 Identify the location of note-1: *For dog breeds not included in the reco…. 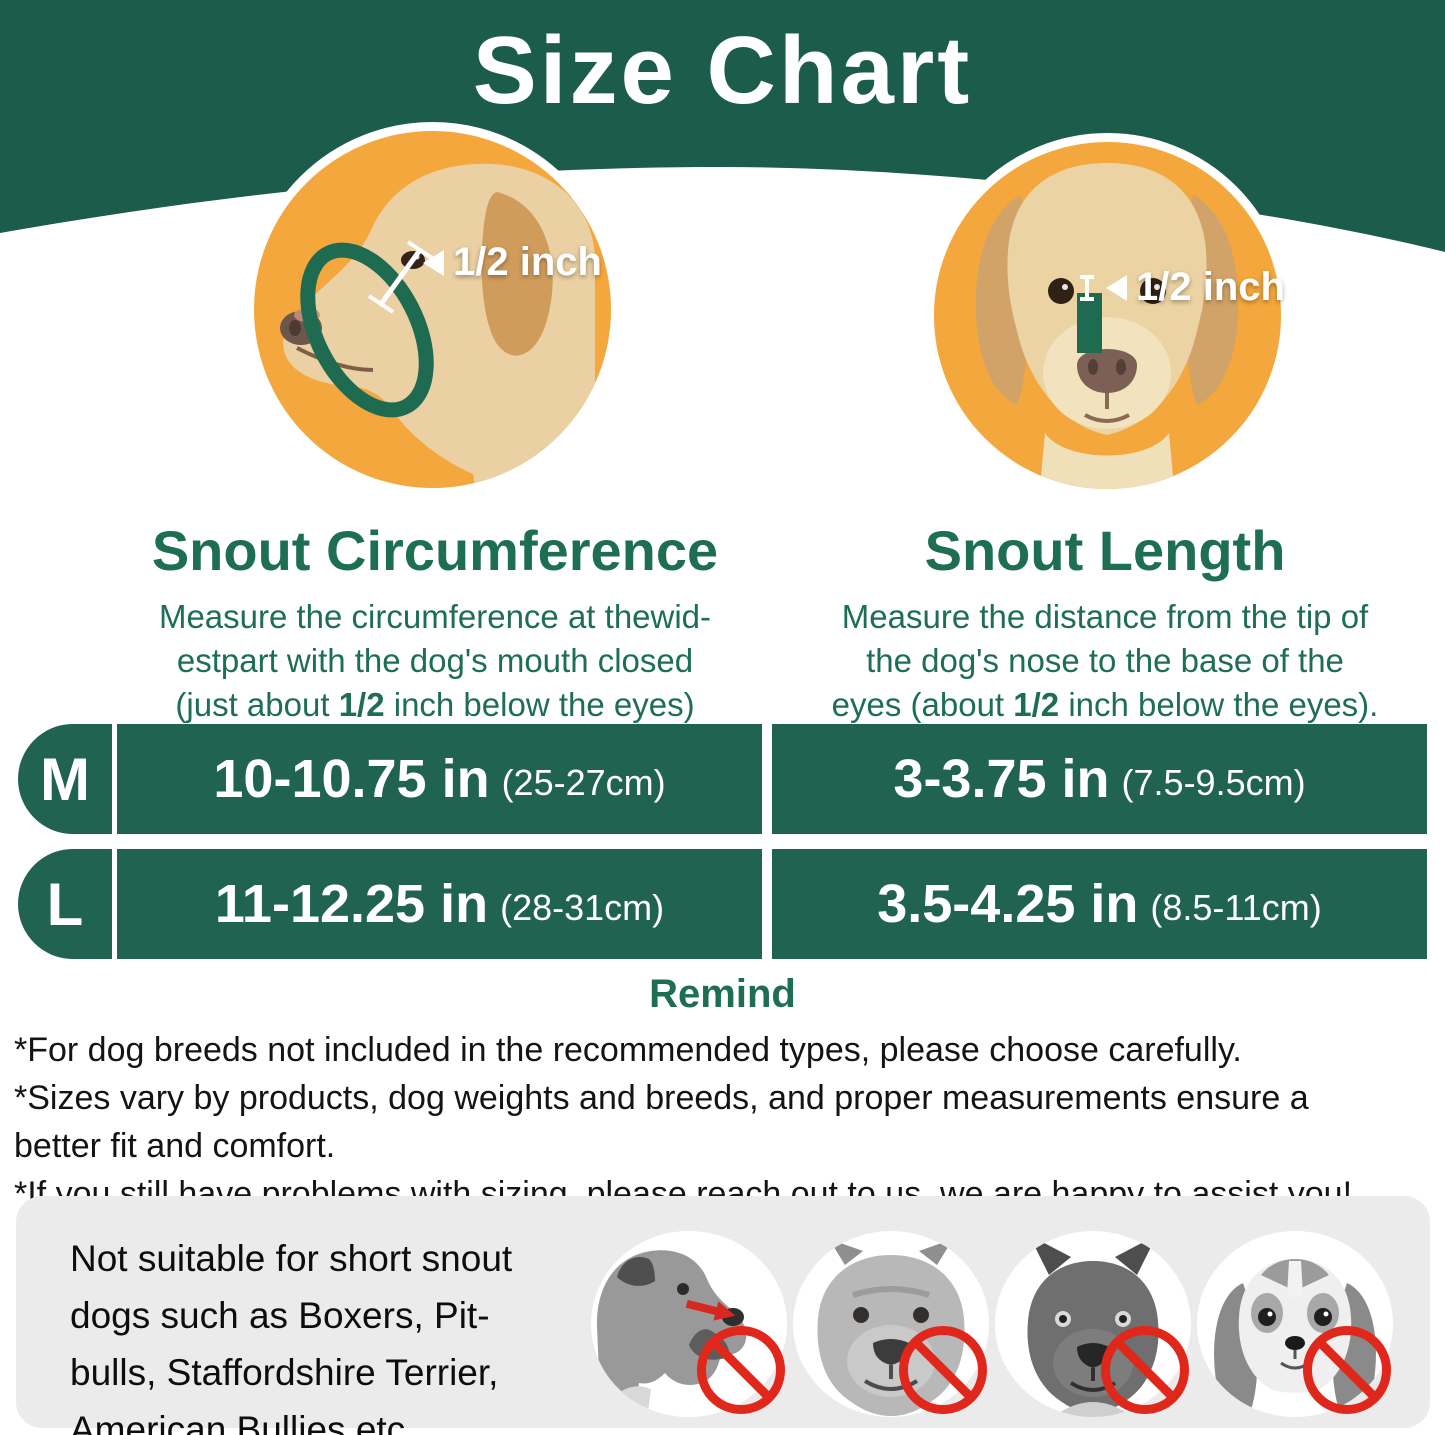
(628, 1050).